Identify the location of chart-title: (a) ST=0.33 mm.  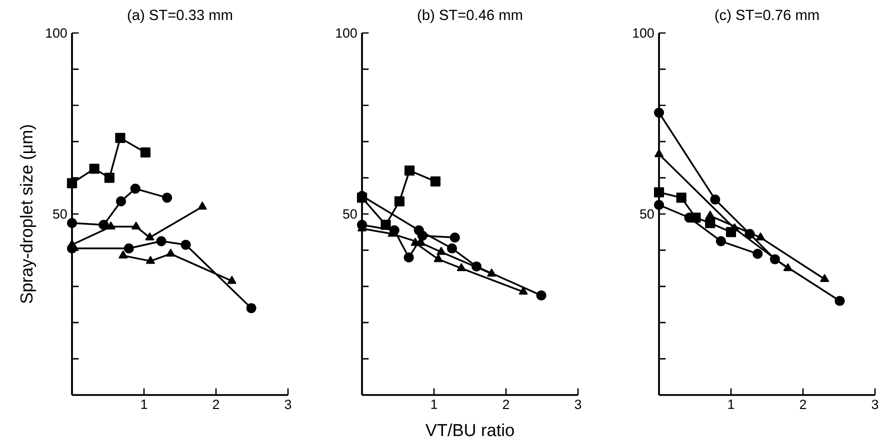
(180, 16).